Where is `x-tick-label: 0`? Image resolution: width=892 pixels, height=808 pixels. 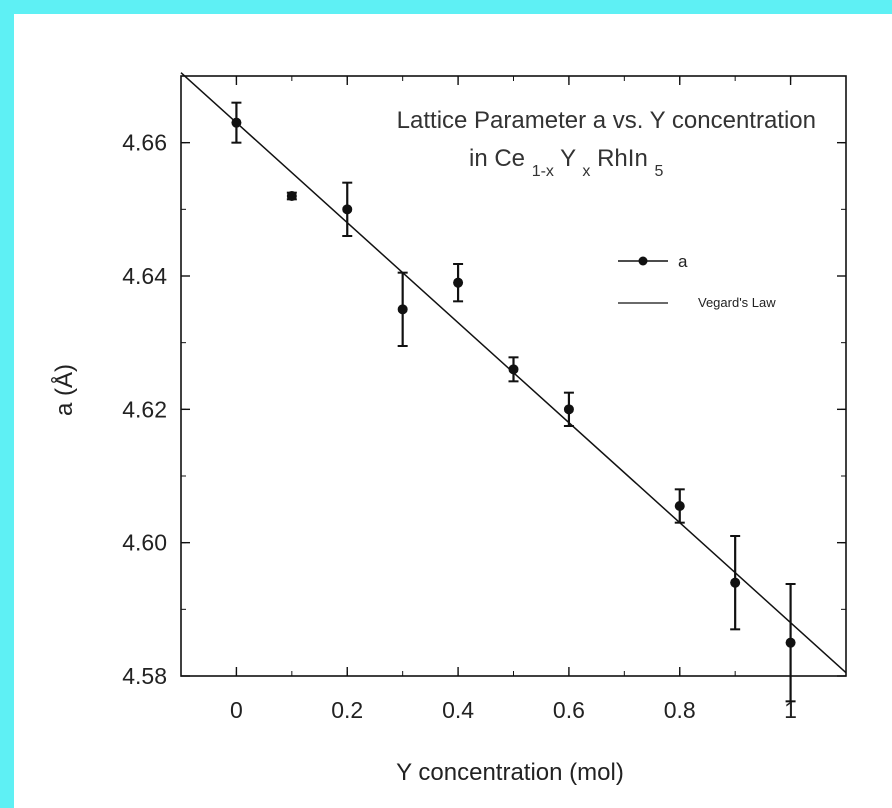
x-tick-label: 0 is located at coordinates (236, 710).